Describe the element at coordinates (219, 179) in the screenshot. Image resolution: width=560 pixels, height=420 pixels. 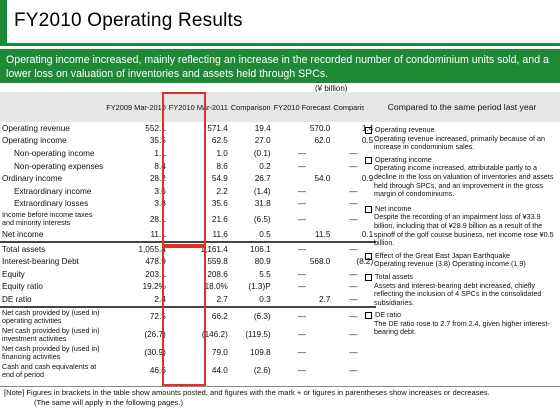
I see `cell-fy2010: 54.9` at that location.